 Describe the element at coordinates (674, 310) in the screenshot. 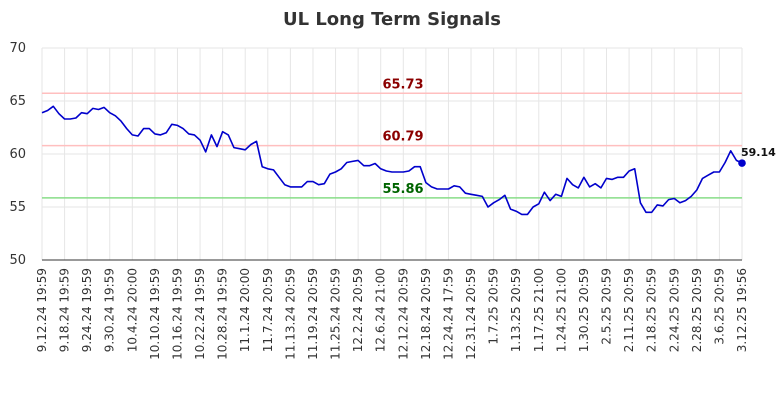

I see `x-tick-label: 2.24.25 20:59` at that location.